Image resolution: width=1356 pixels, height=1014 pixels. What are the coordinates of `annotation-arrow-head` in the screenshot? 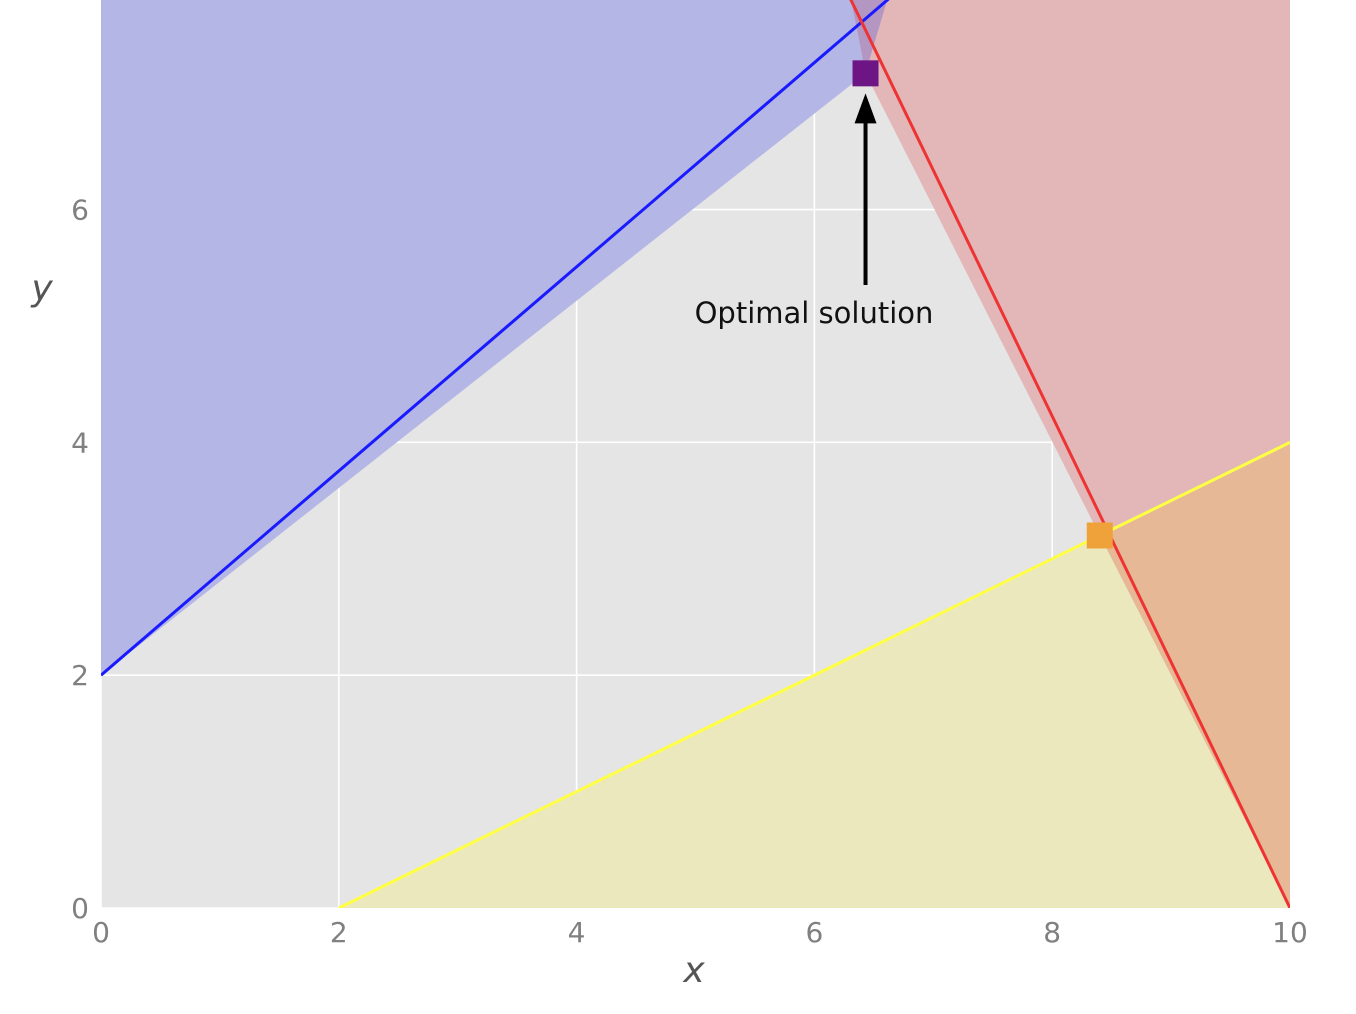 It's located at (865, 108).